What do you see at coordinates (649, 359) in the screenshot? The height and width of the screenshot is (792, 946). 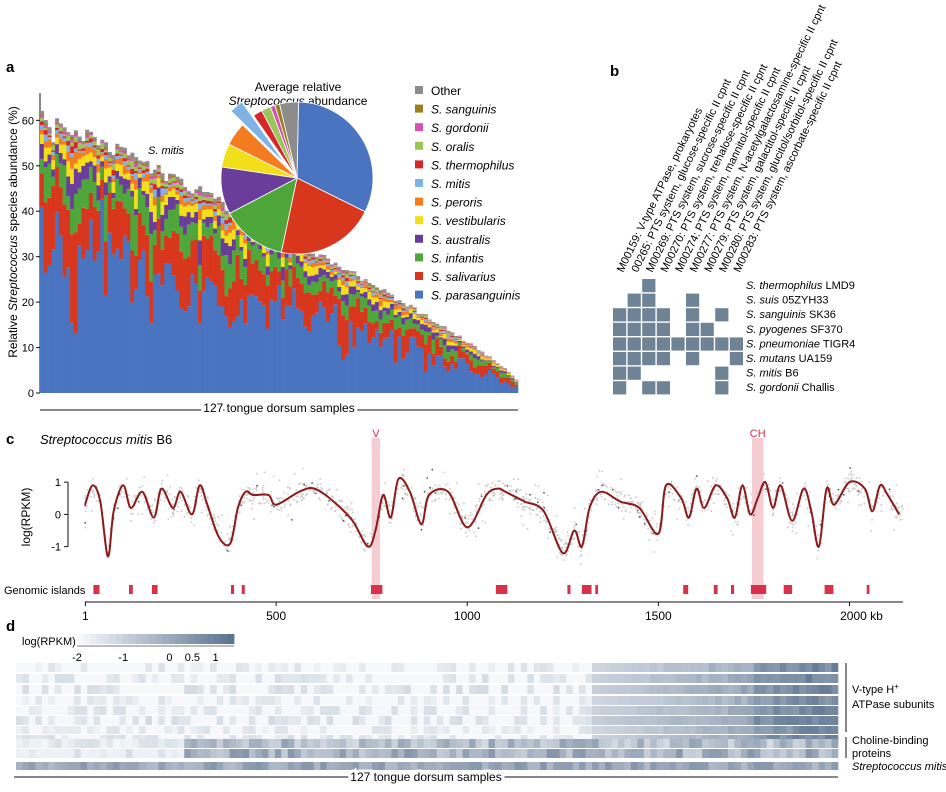 I see `matrix-cell` at bounding box center [649, 359].